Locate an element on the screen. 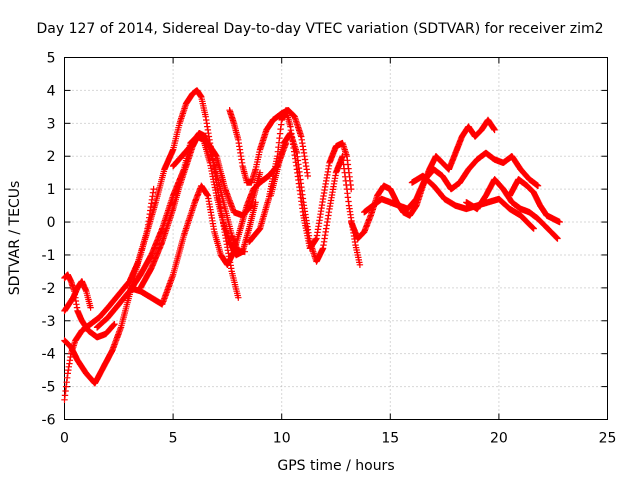 This screenshot has height=480, width=640. x-tick-label: 0 is located at coordinates (64, 439).